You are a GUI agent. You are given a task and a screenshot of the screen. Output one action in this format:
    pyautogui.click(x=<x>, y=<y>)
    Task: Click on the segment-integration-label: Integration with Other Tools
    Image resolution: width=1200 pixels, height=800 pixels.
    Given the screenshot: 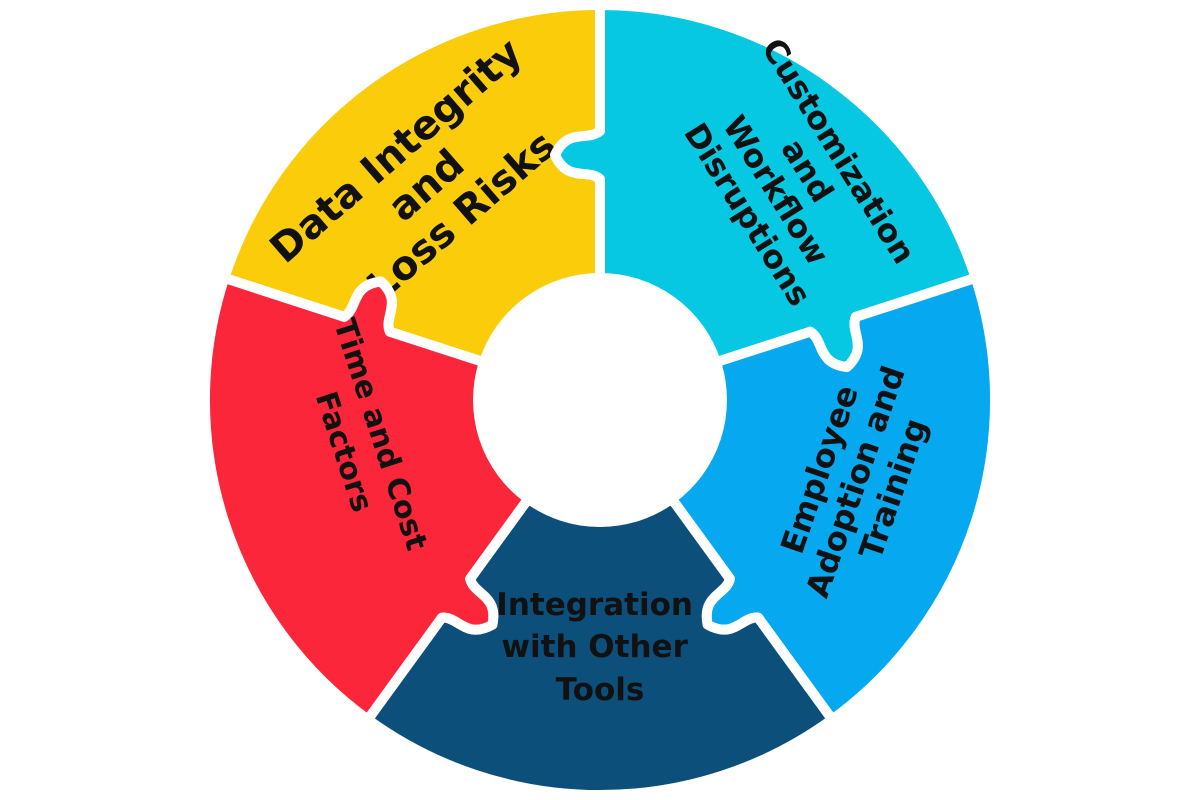 What is the action you would take?
    pyautogui.click(x=599, y=647)
    